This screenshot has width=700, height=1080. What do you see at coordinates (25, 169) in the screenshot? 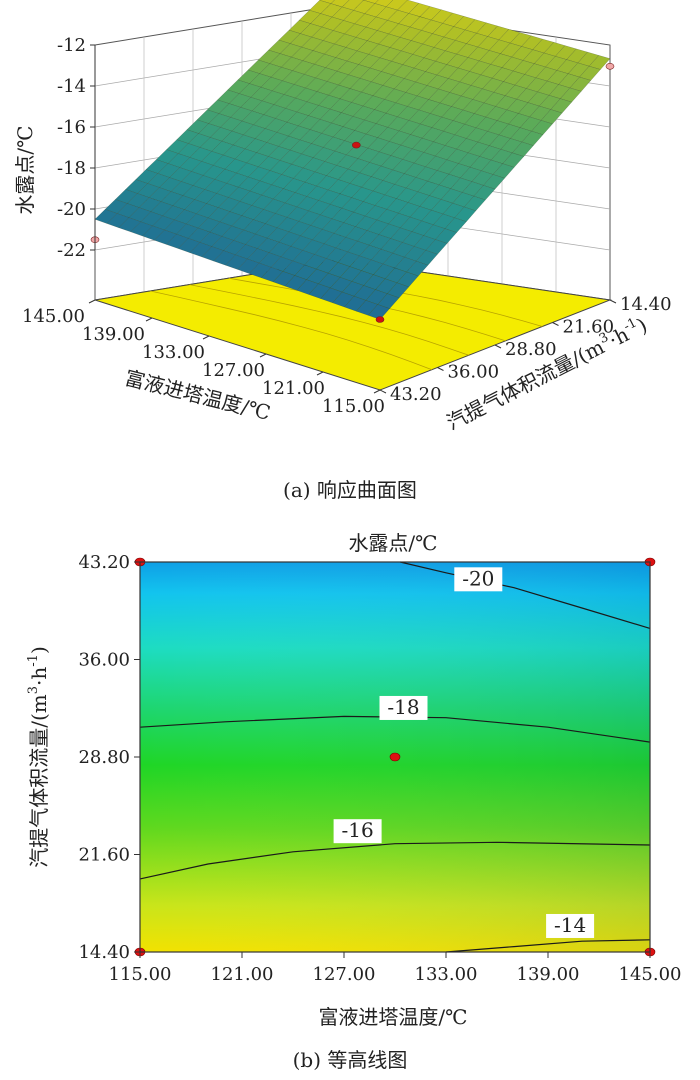
I see `surface-z-label: 水露点/℃` at bounding box center [25, 169].